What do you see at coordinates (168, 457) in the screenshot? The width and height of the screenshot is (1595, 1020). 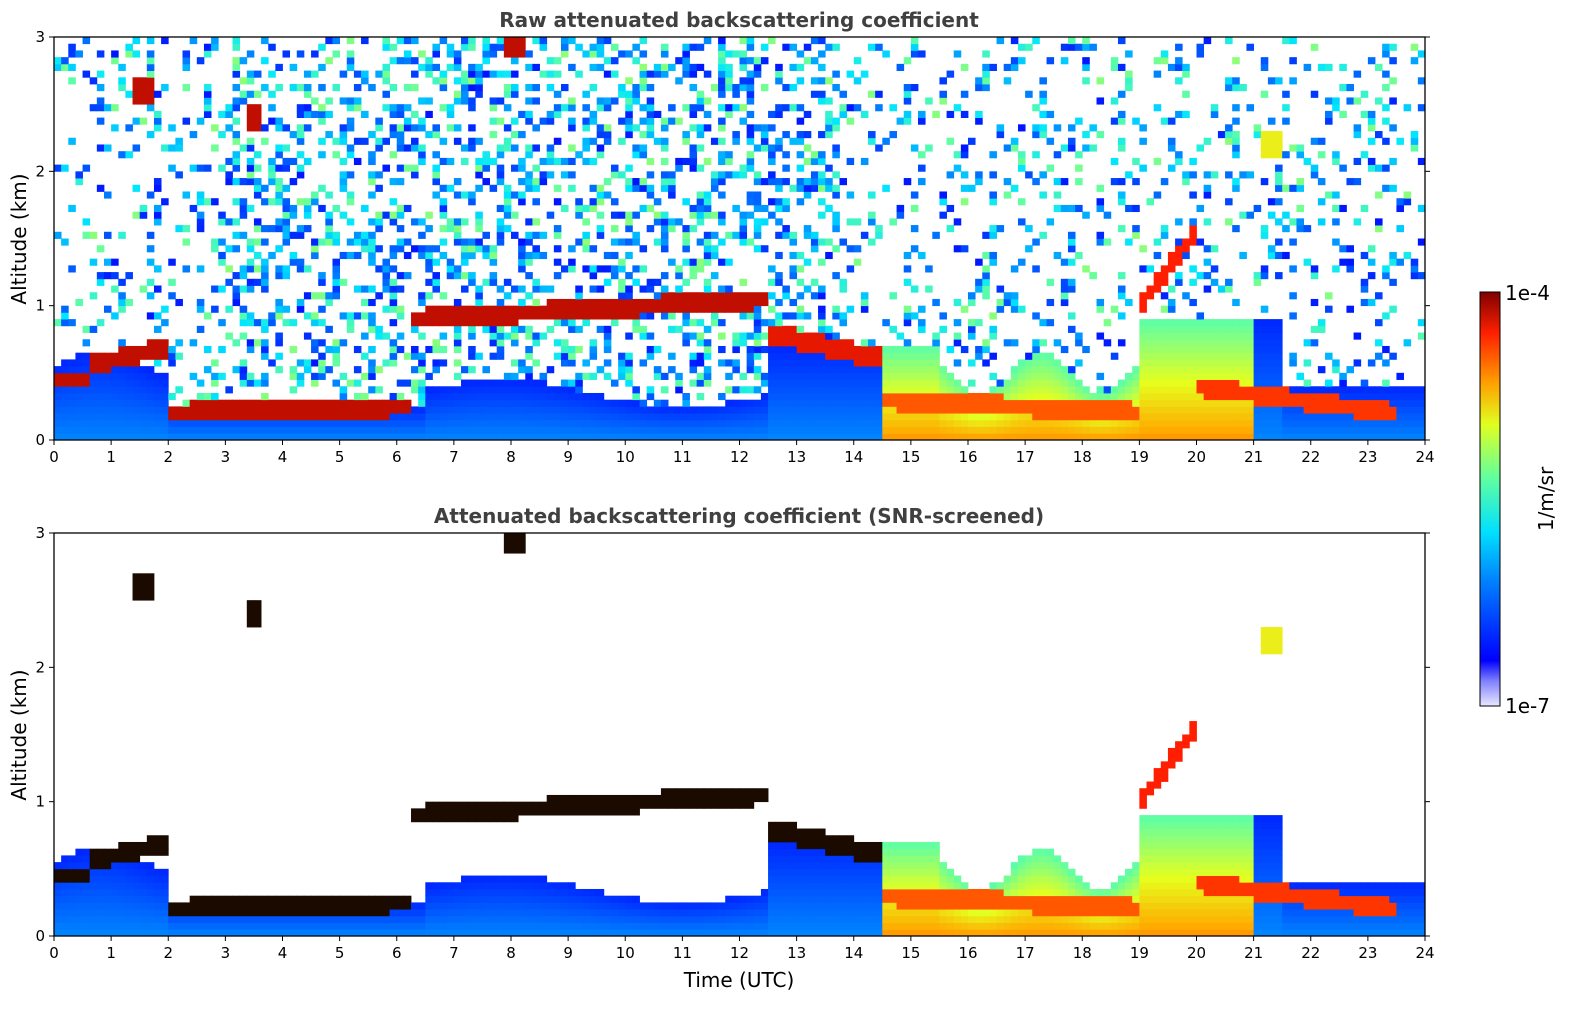 I see `x-tick-label: 2` at bounding box center [168, 457].